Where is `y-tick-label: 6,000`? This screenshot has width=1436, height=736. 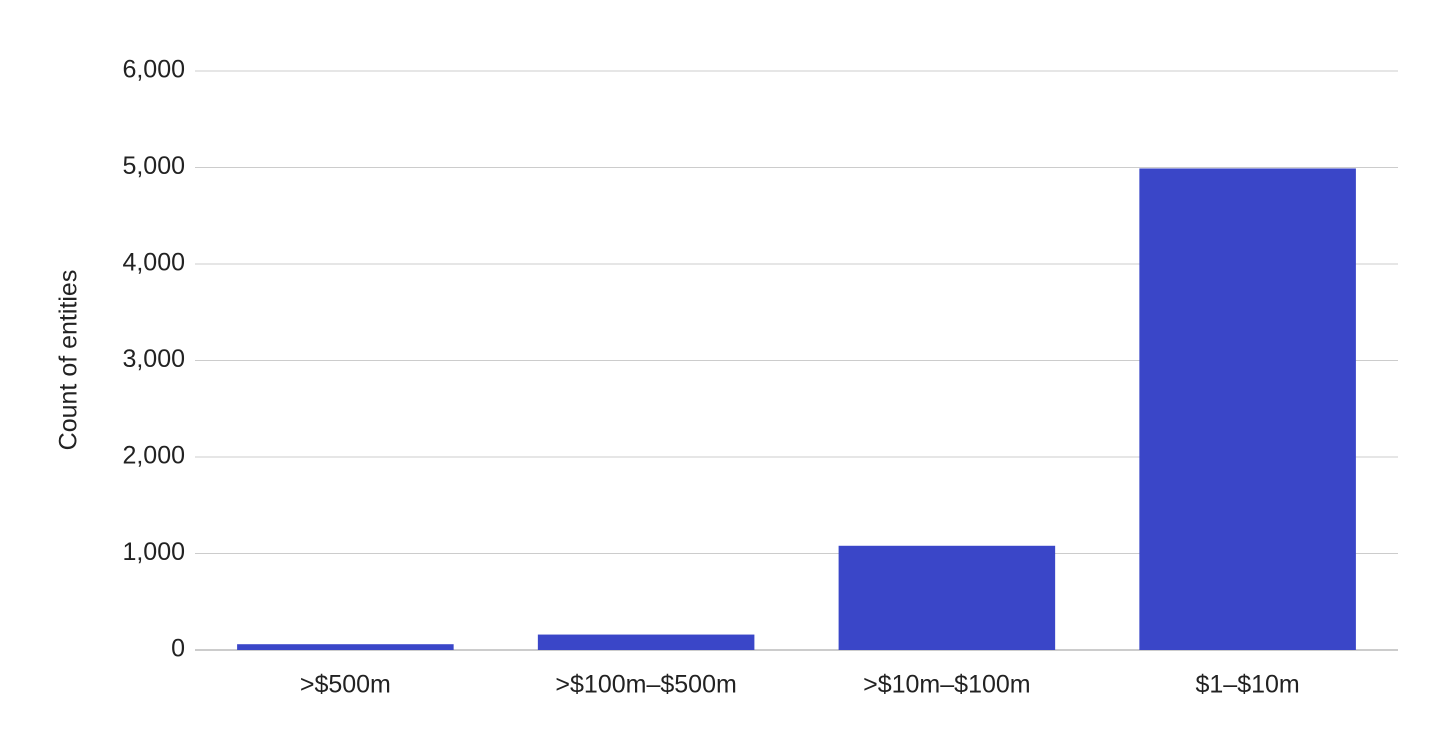 y-tick-label: 6,000 is located at coordinates (153, 70).